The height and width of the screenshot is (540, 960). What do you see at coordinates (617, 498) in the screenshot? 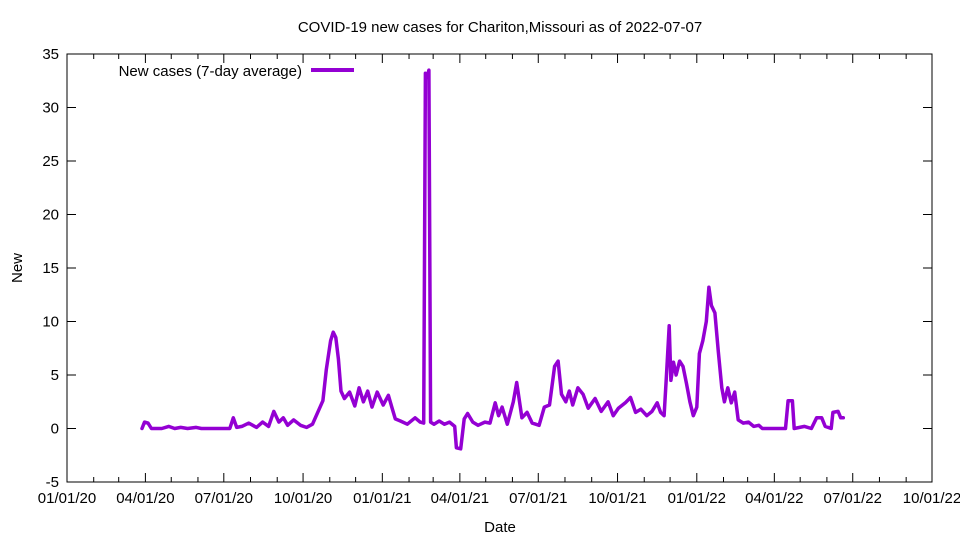
I see `x-tick-label: 10/01/21` at bounding box center [617, 498].